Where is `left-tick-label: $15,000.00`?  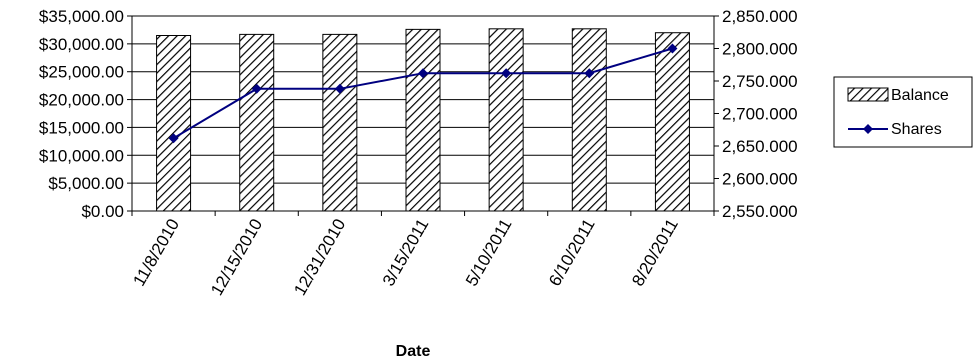 left-tick-label: $15,000.00 is located at coordinates (81, 127).